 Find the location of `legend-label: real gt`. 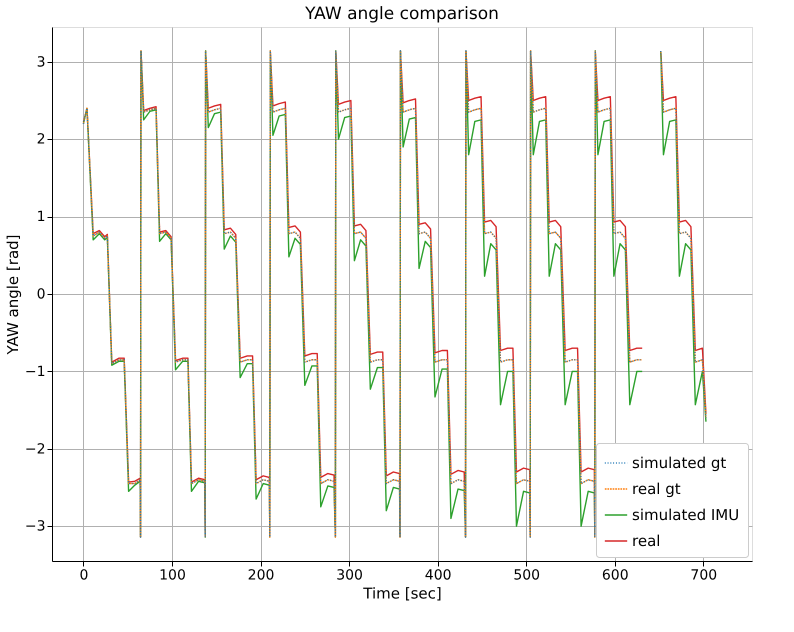

legend-label: real gt is located at coordinates (656, 489).